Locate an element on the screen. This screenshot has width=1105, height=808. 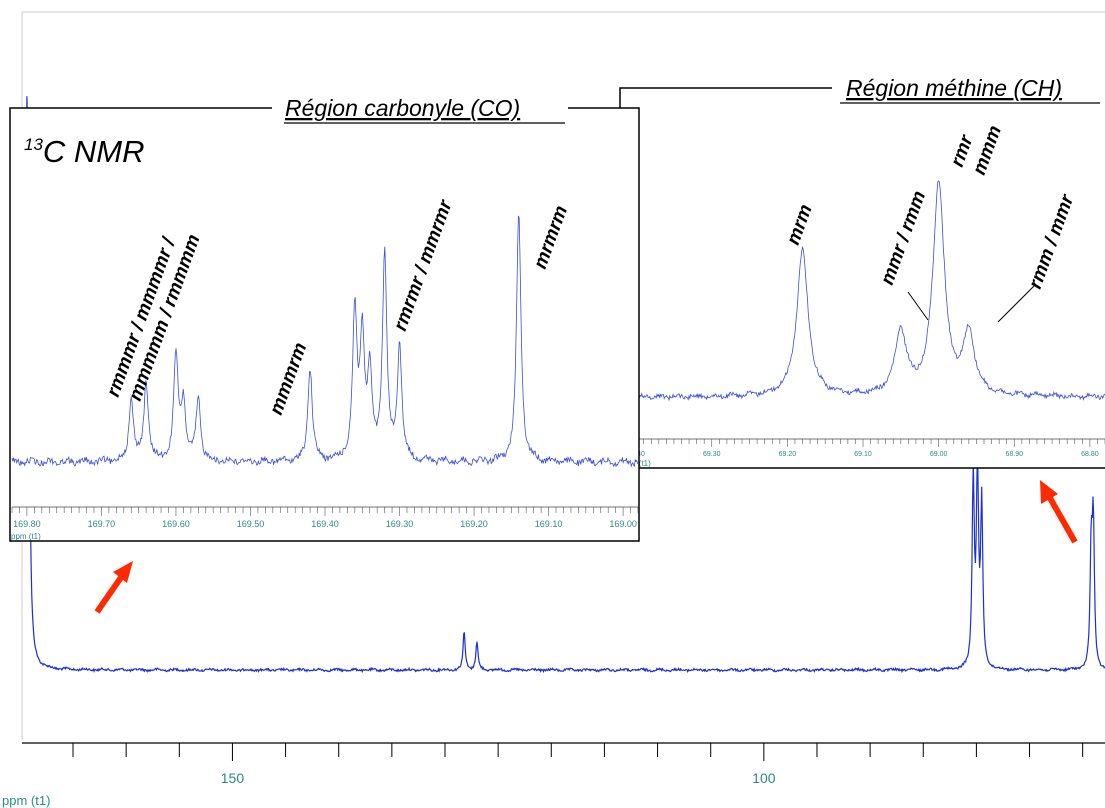
carbonyl-inset-tick-label: 169.30 is located at coordinates (400, 524).